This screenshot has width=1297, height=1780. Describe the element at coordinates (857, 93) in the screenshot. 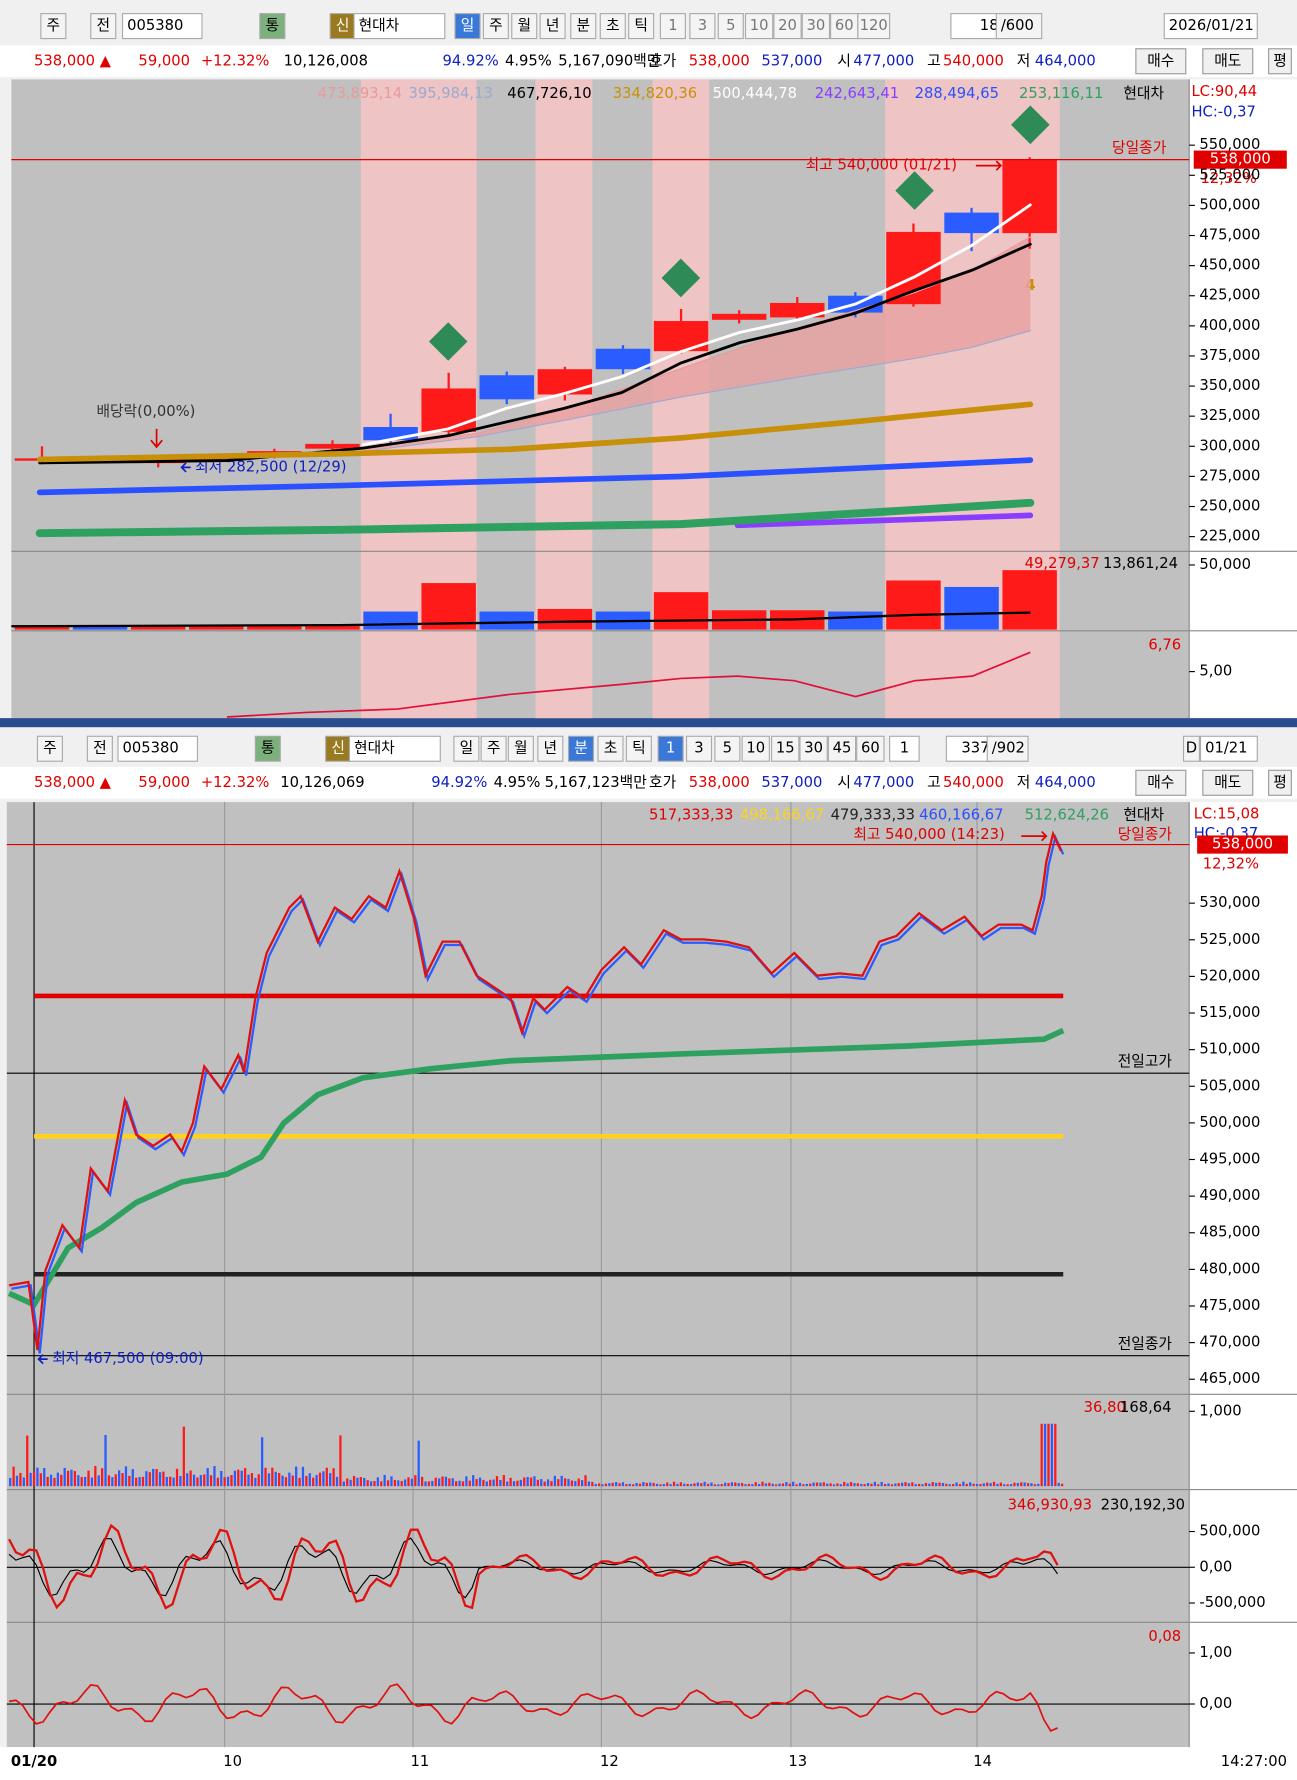

I see `legend-value: 242,643,41` at that location.